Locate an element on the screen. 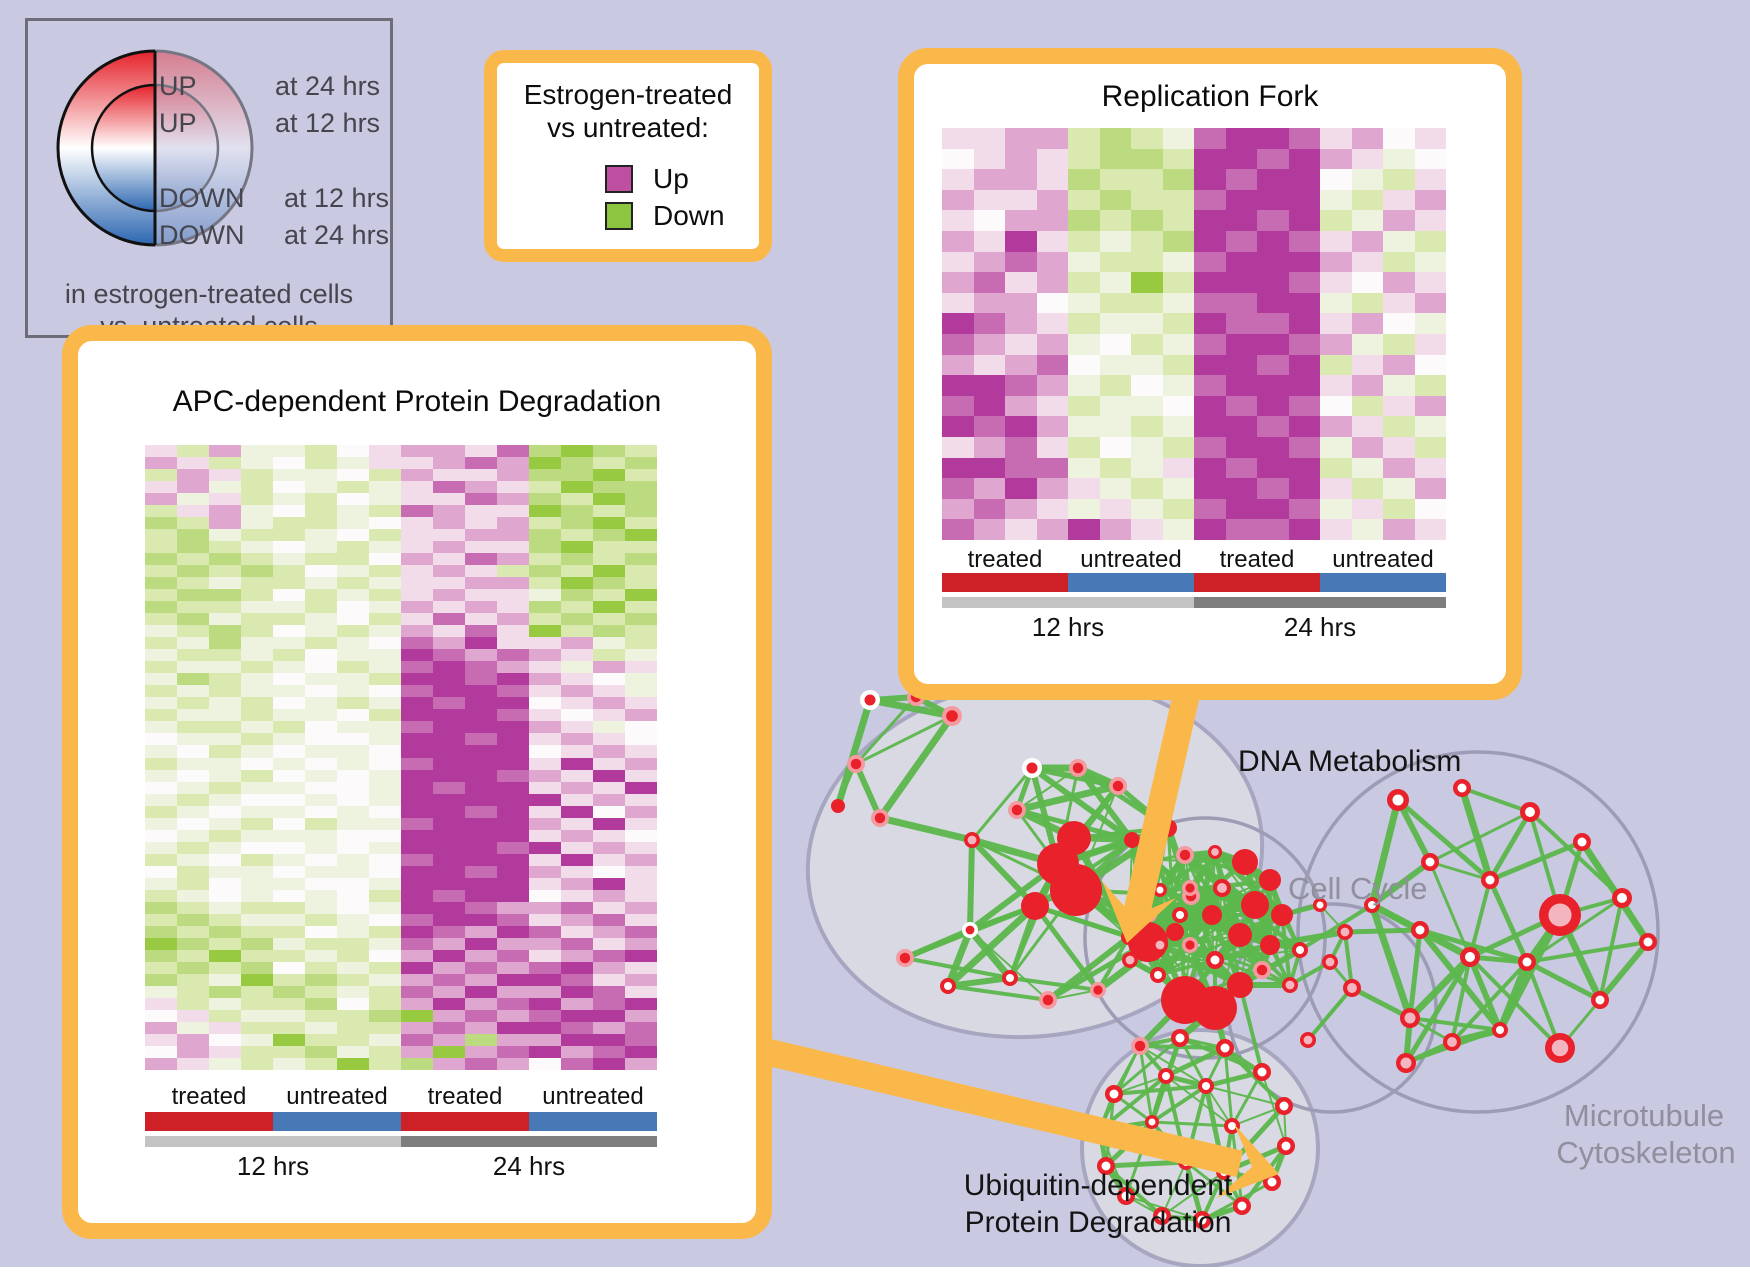  down-label: Down is located at coordinates (689, 215).